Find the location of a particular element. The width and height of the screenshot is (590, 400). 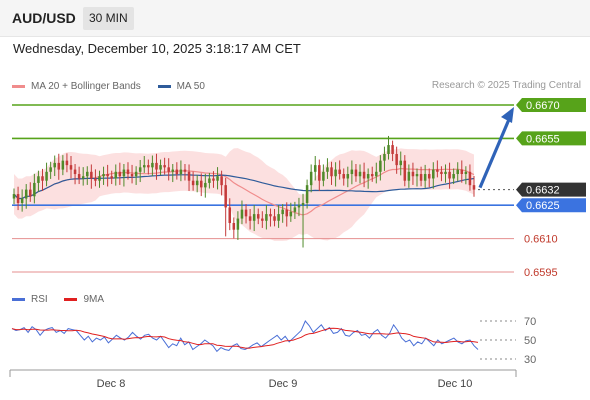

x-tick-label: Dec 9 is located at coordinates (283, 384).